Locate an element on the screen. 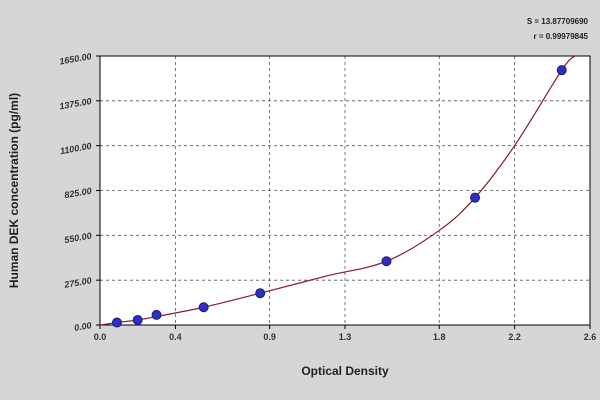 Image resolution: width=600 pixels, height=400 pixels. y-tick-label: 550.00 is located at coordinates (77, 237).